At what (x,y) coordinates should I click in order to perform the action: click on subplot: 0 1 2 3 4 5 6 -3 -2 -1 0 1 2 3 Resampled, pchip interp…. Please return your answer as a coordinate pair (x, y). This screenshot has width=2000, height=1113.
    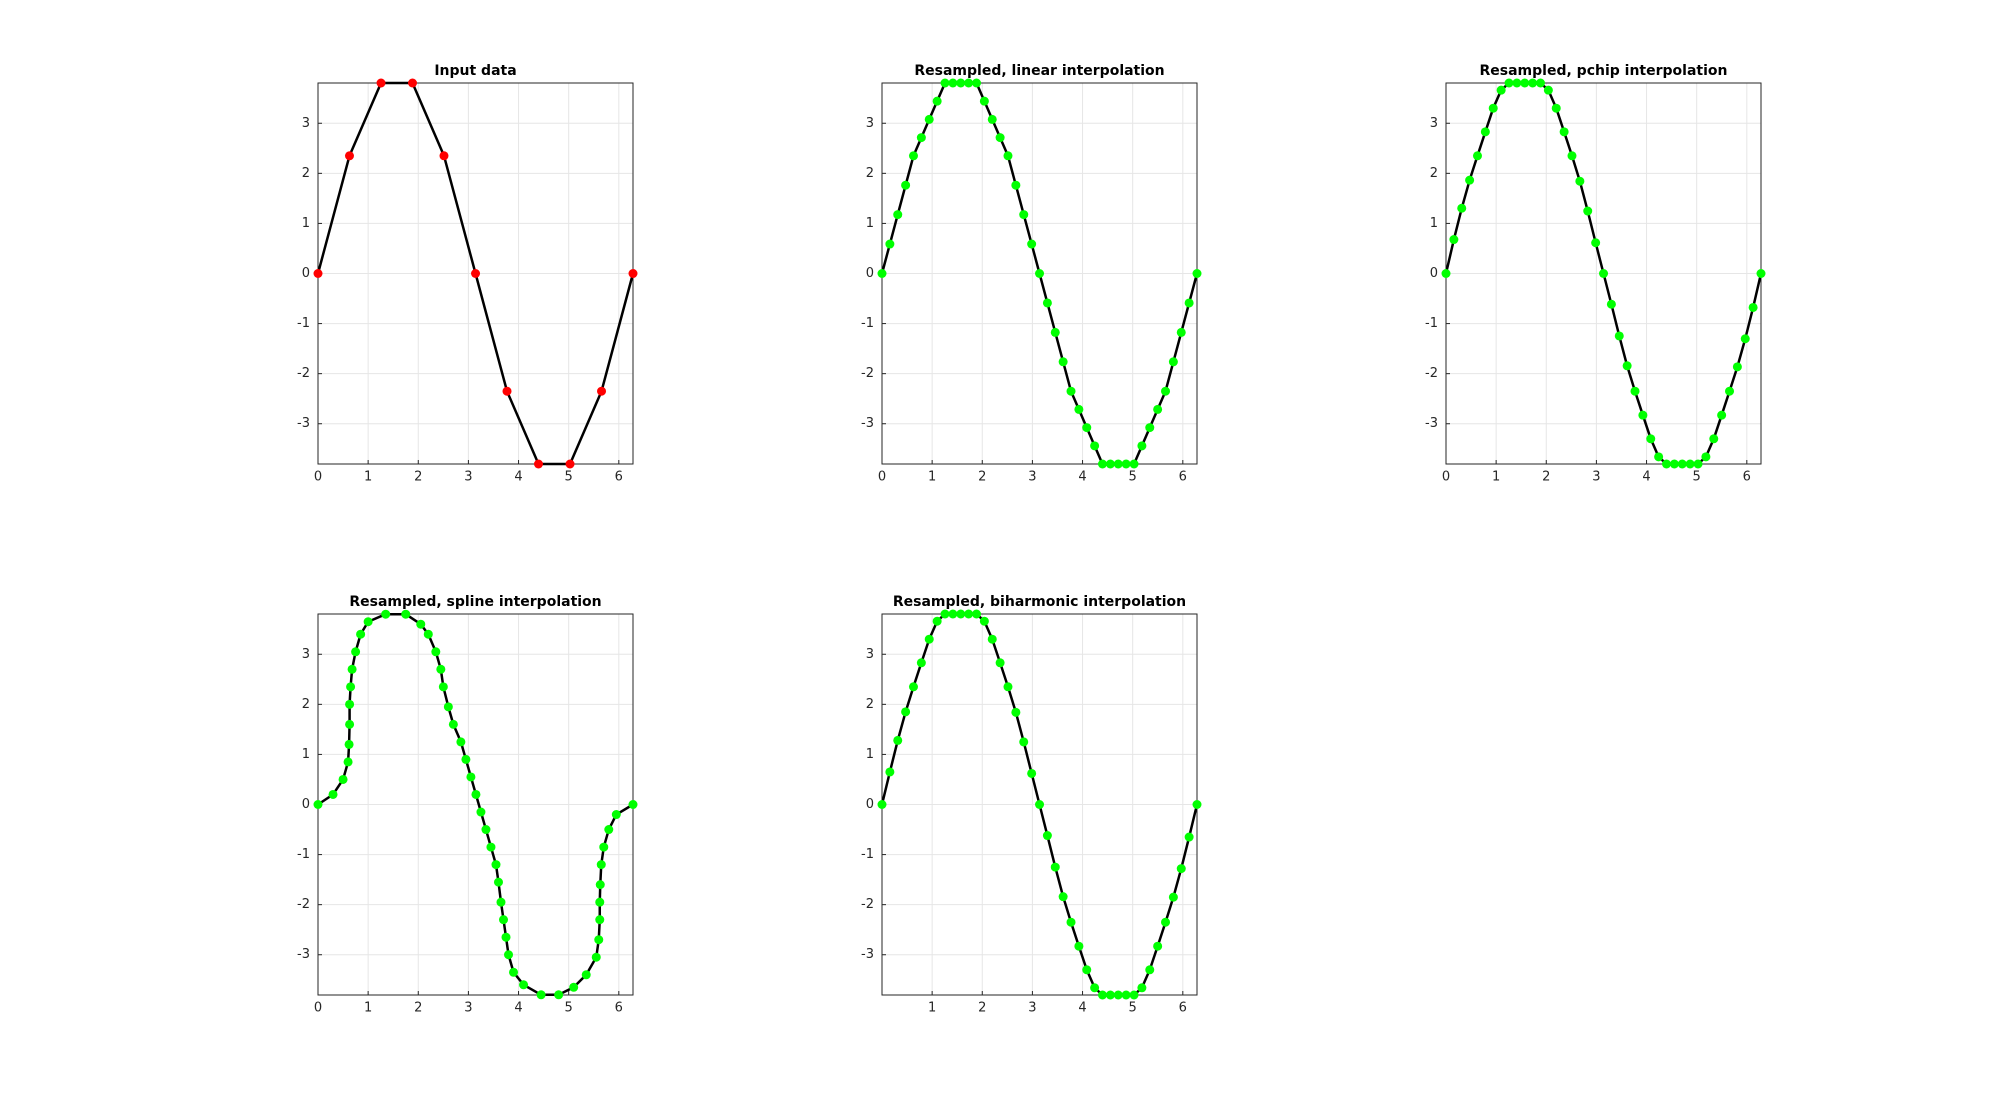
    Looking at the image, I should click on (1595, 274).